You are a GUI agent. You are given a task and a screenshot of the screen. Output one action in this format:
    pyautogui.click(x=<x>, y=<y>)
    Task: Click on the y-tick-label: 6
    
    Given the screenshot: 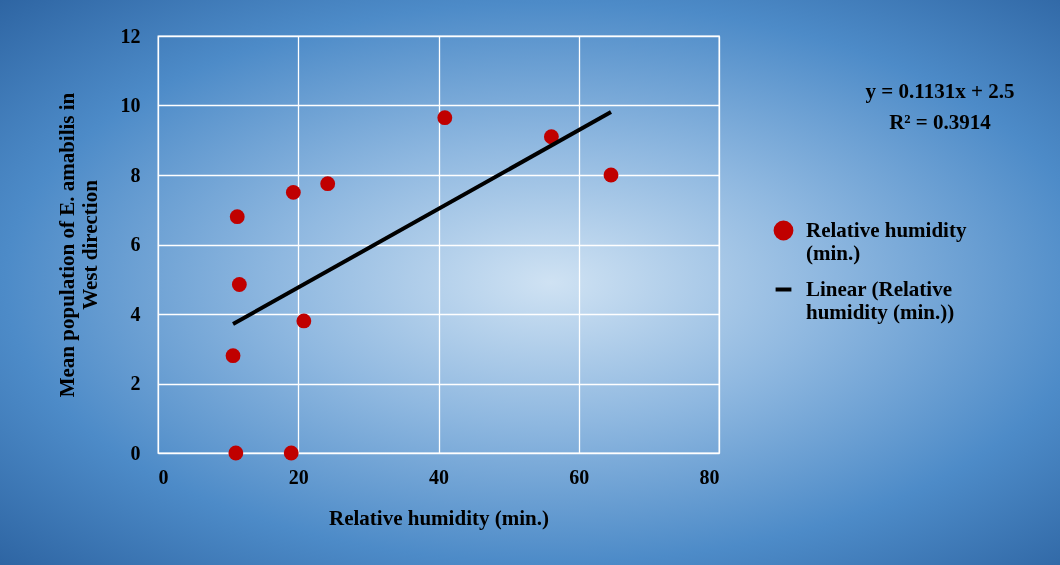 What is the action you would take?
    pyautogui.click(x=135, y=244)
    